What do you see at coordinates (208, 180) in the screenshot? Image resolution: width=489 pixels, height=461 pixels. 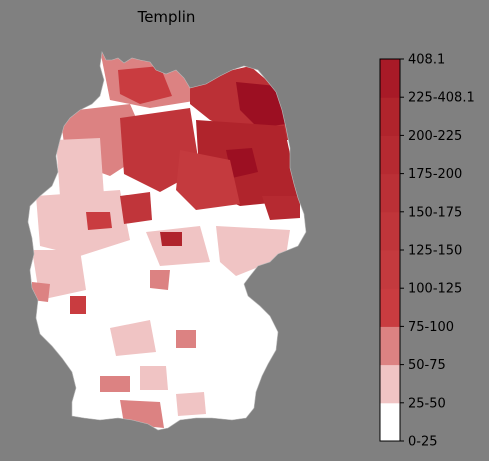 I see `region-saxony-anhalt` at bounding box center [208, 180].